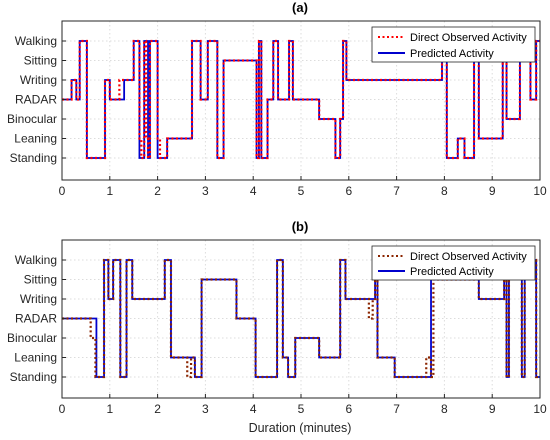  I want to click on panel-a-legend-label-predicted: Predicted Activity, so click(452, 54).